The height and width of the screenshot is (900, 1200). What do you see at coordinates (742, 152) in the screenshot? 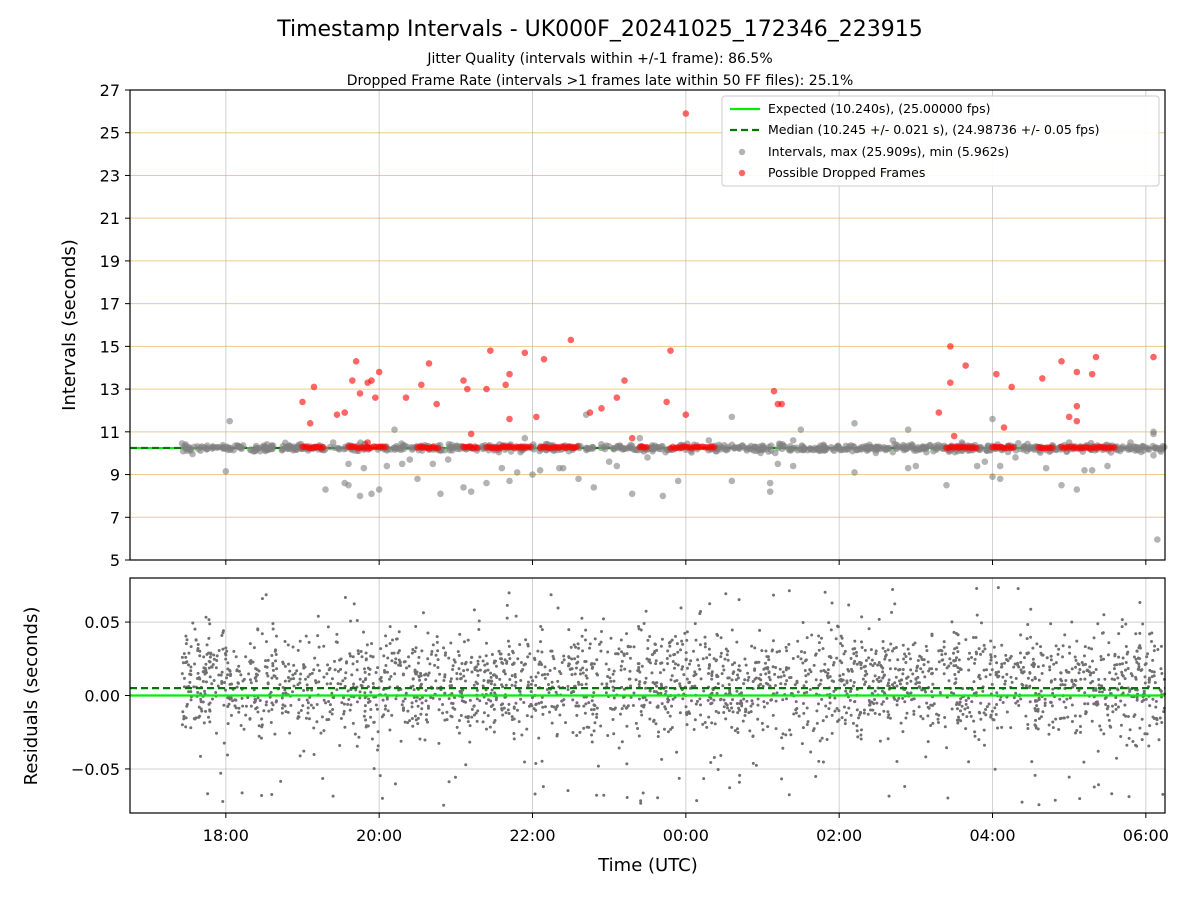
I see `legend-intervals-swatch` at bounding box center [742, 152].